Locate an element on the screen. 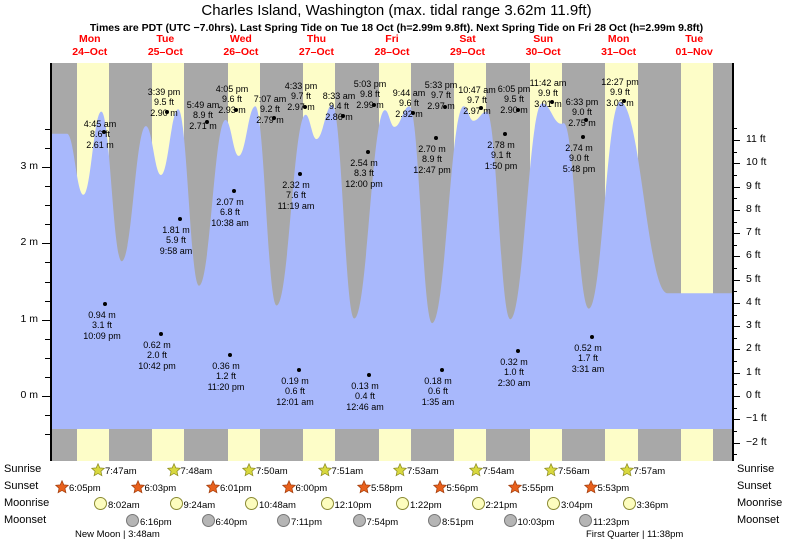 Image resolution: width=793 pixels, height=540 pixels. axis-label-right: 5 ft is located at coordinates (753, 278).